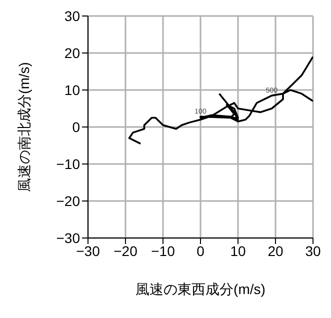  I want to click on y-tick-label: −10, so click(68, 164).